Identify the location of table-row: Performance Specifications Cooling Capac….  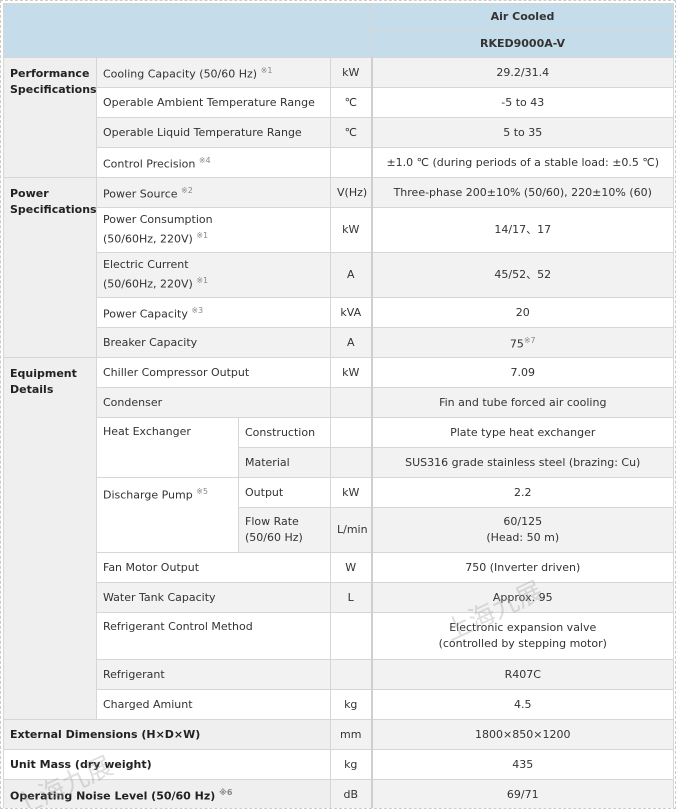
(338, 117).